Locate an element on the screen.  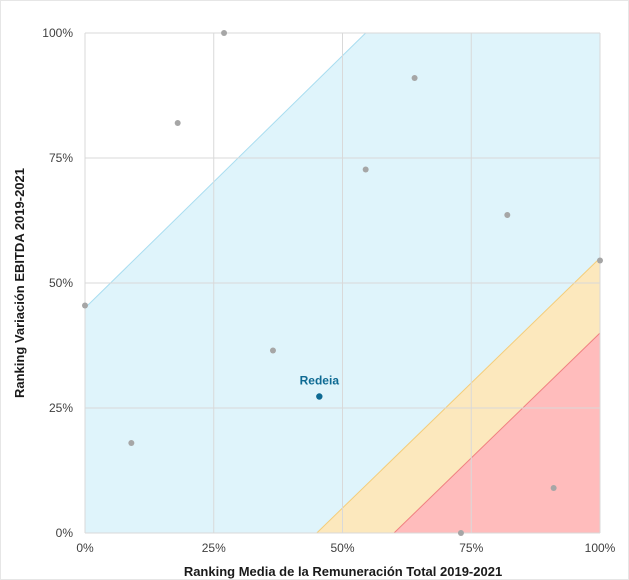
y-tick-label: 50% is located at coordinates (61, 283).